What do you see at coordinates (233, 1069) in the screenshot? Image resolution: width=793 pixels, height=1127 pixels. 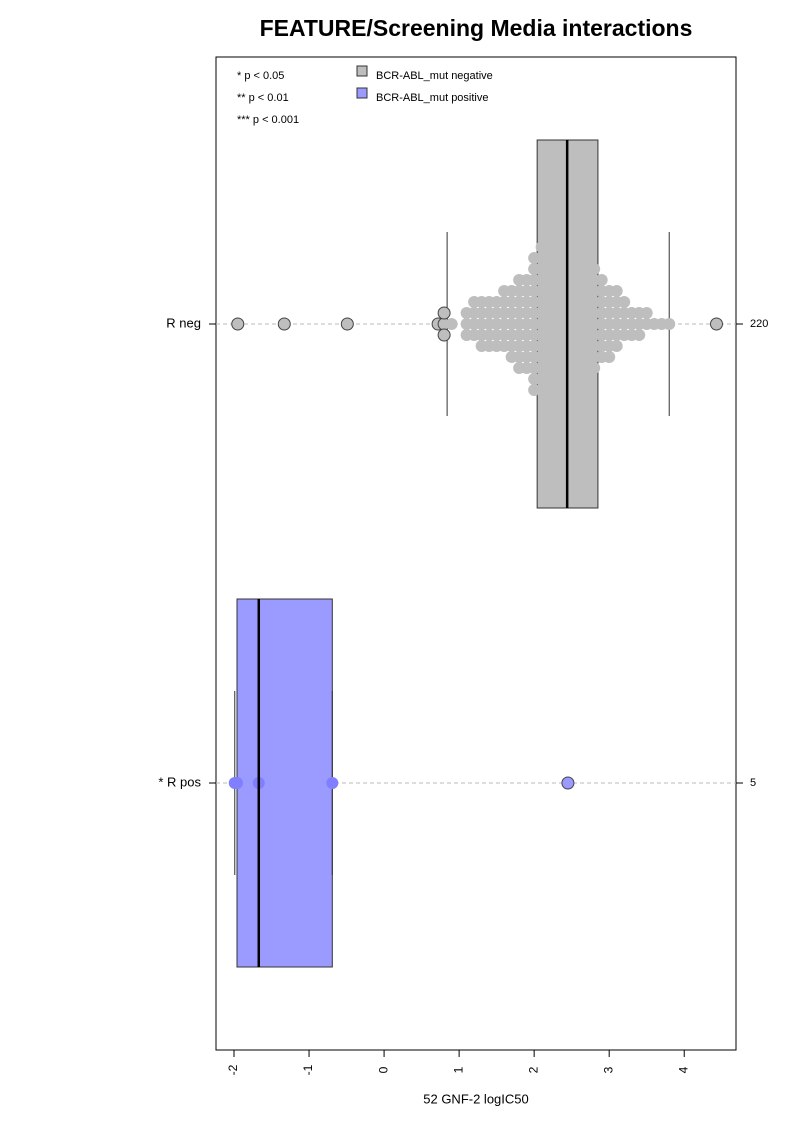 I see `x-tick-label: -2` at bounding box center [233, 1069].